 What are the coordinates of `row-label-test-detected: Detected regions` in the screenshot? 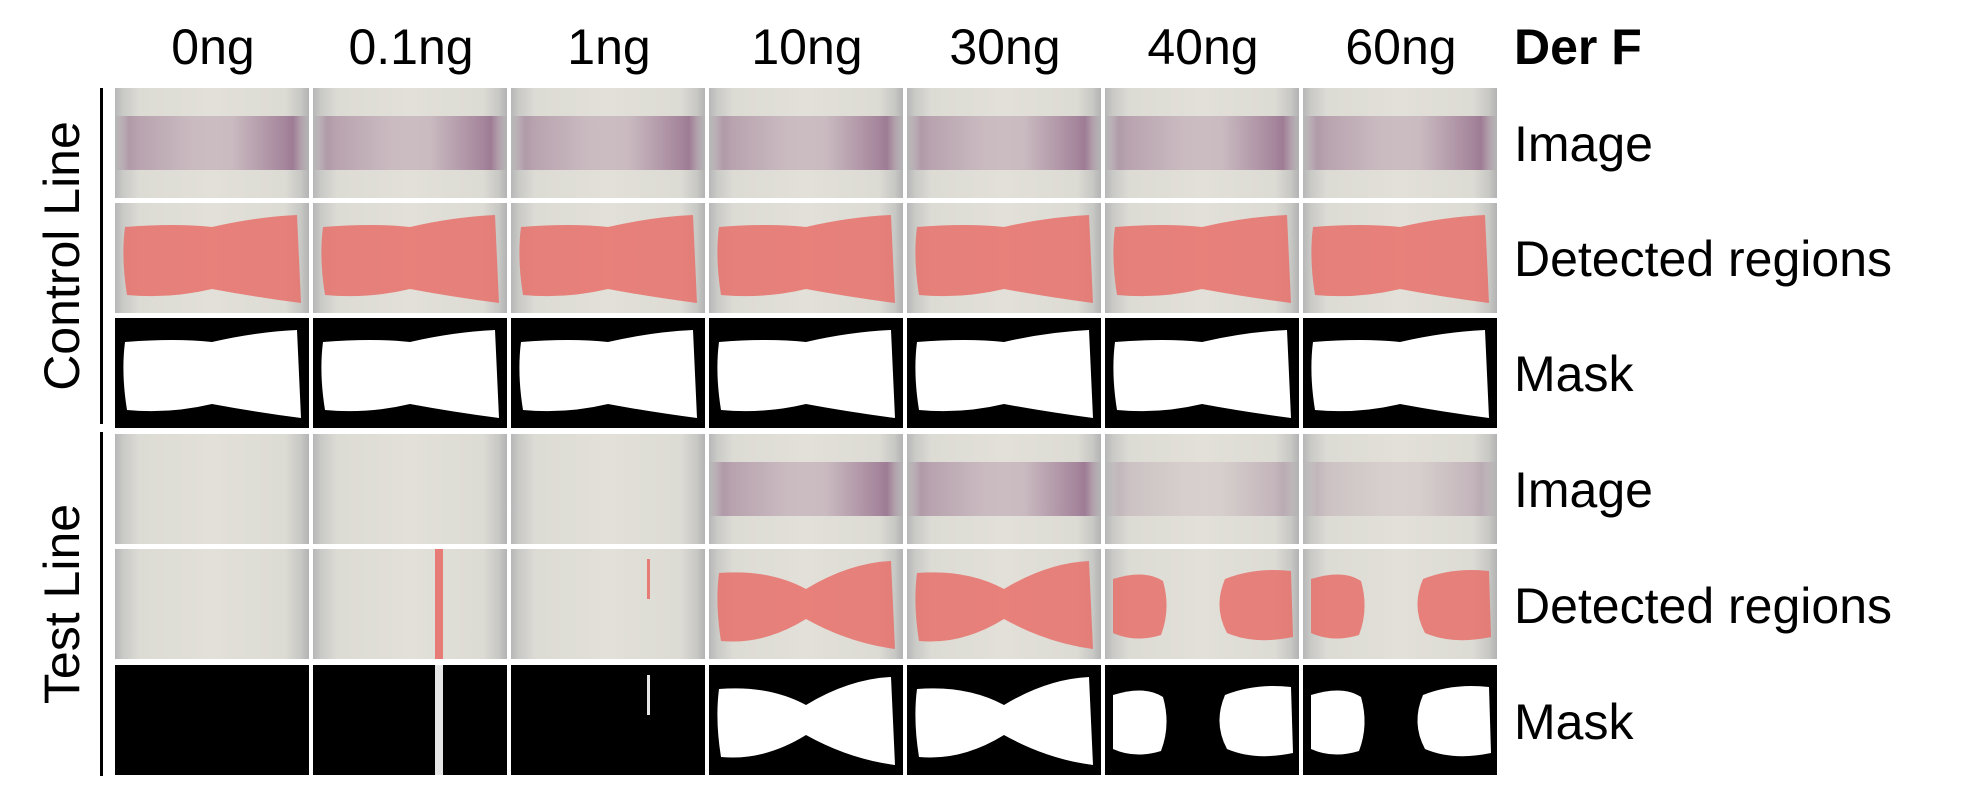 It's located at (1703, 606).